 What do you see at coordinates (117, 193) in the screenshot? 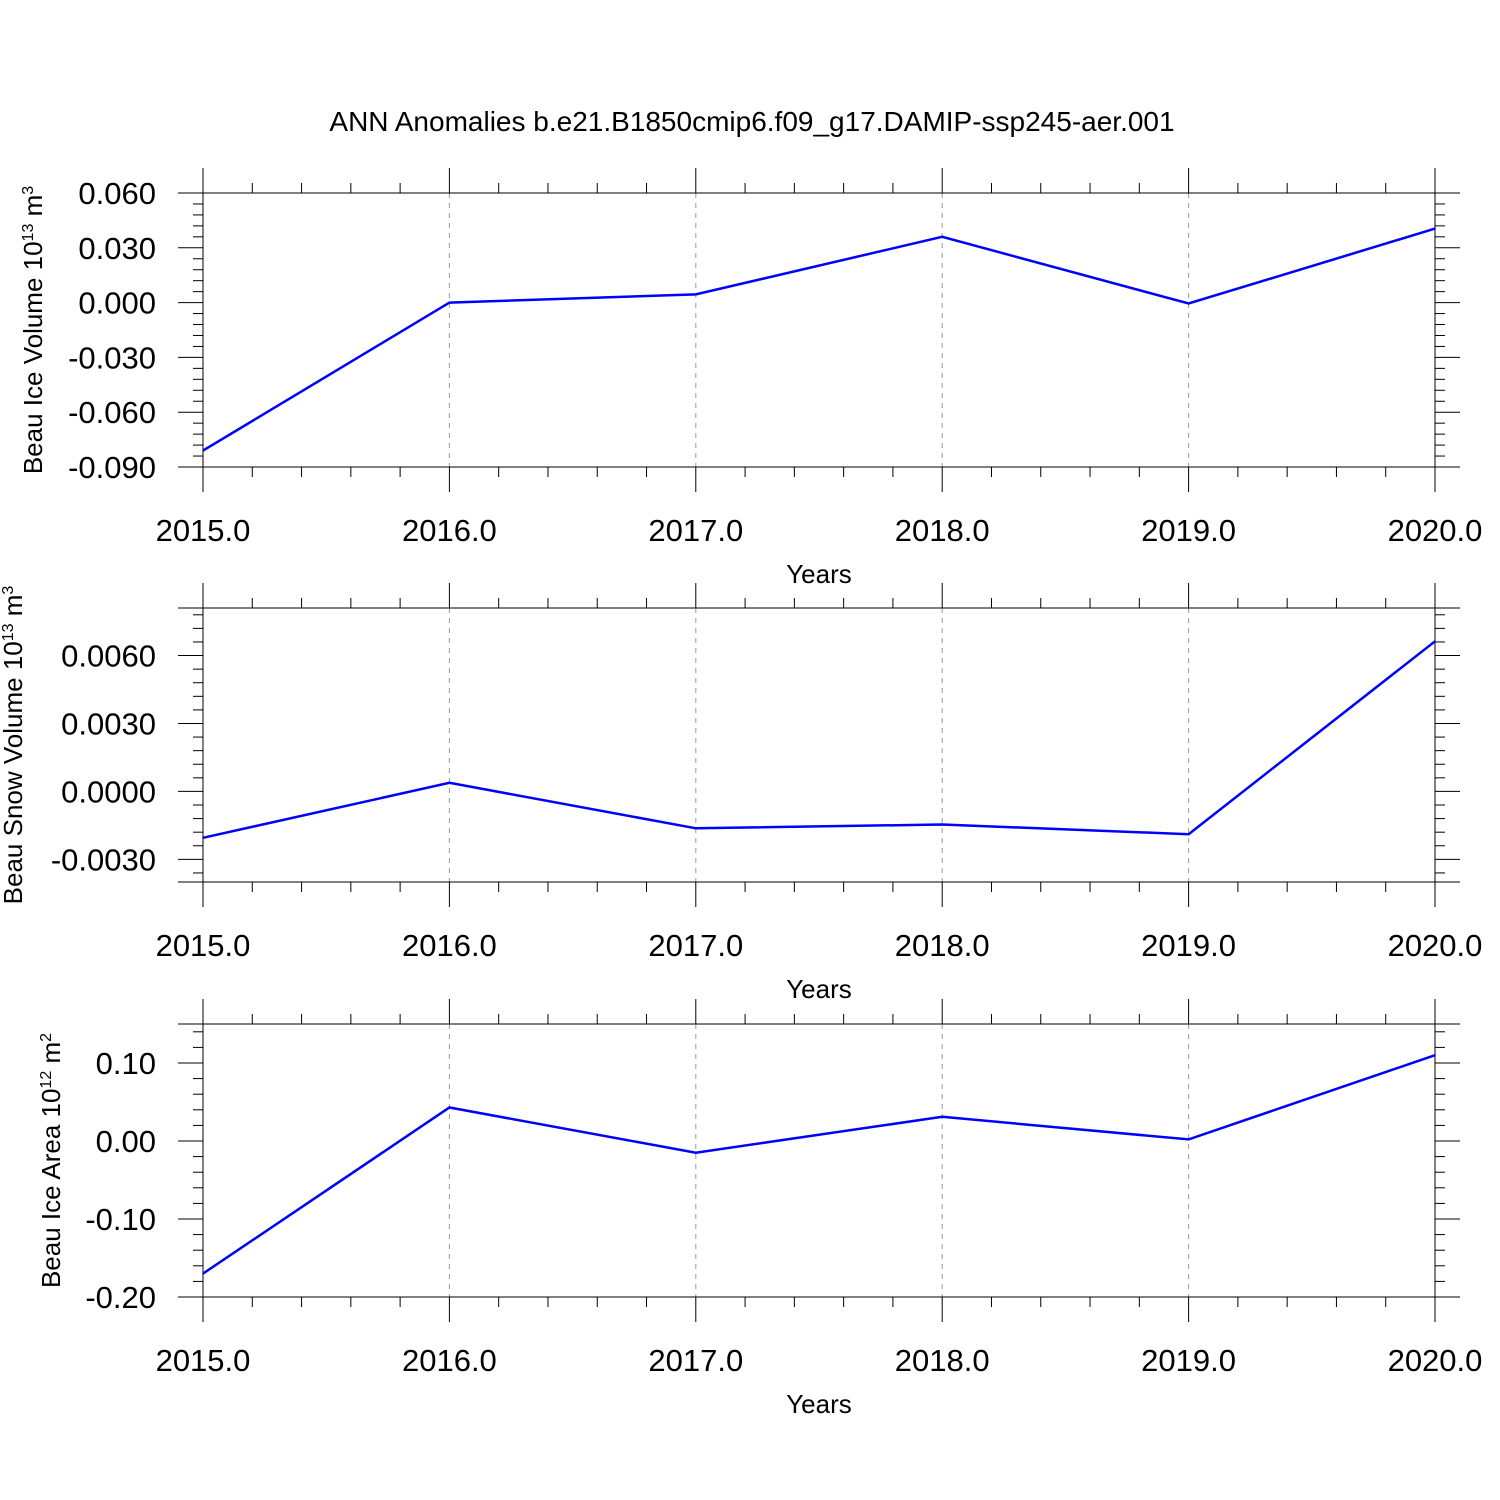
I see `y-tick-label: 0.060` at bounding box center [117, 193].